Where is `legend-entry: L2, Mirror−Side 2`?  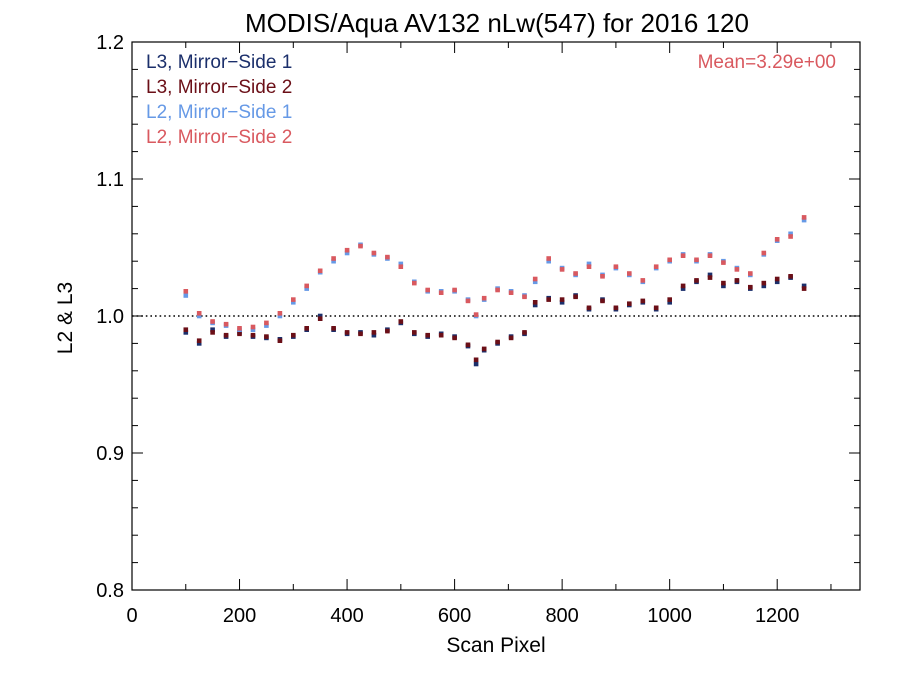 legend-entry: L2, Mirror−Side 2 is located at coordinates (219, 137).